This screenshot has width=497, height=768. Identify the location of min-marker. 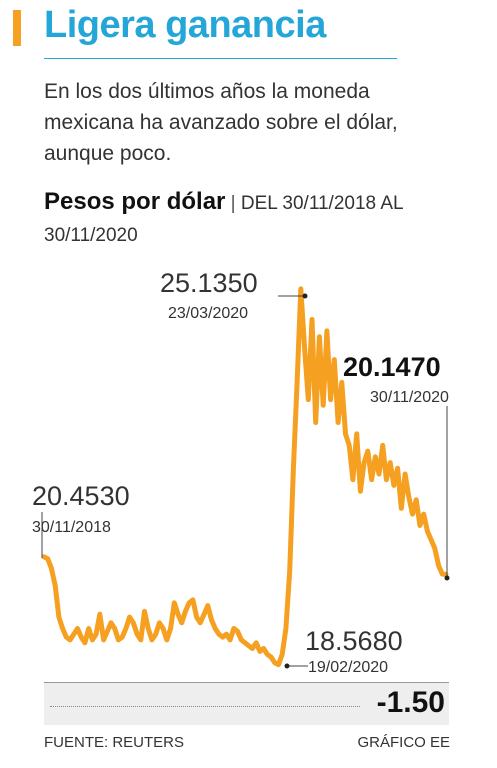
(287, 666).